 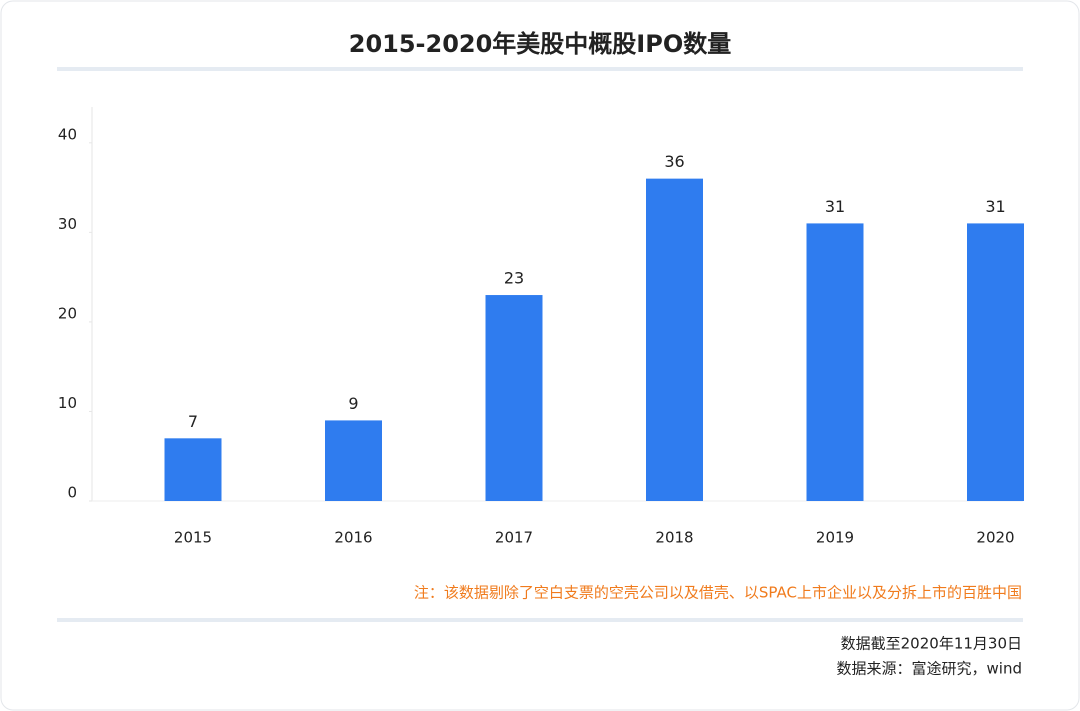 I want to click on y-tick-label: 30, so click(x=67, y=224).